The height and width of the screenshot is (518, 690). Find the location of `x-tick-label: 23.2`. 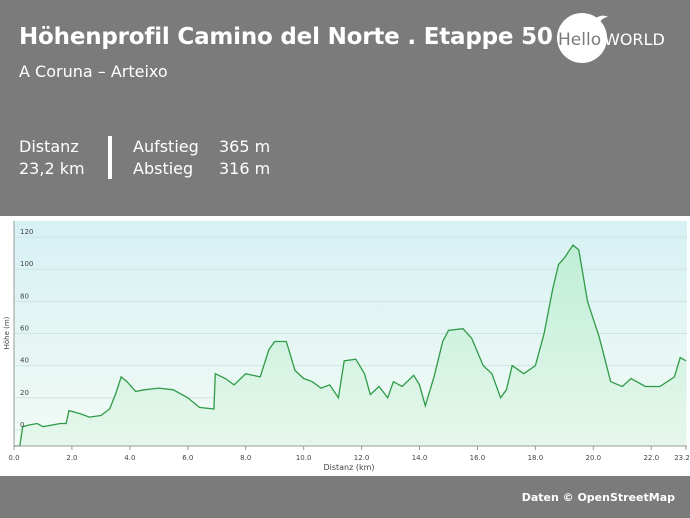

x-tick-label: 23.2 is located at coordinates (682, 458).